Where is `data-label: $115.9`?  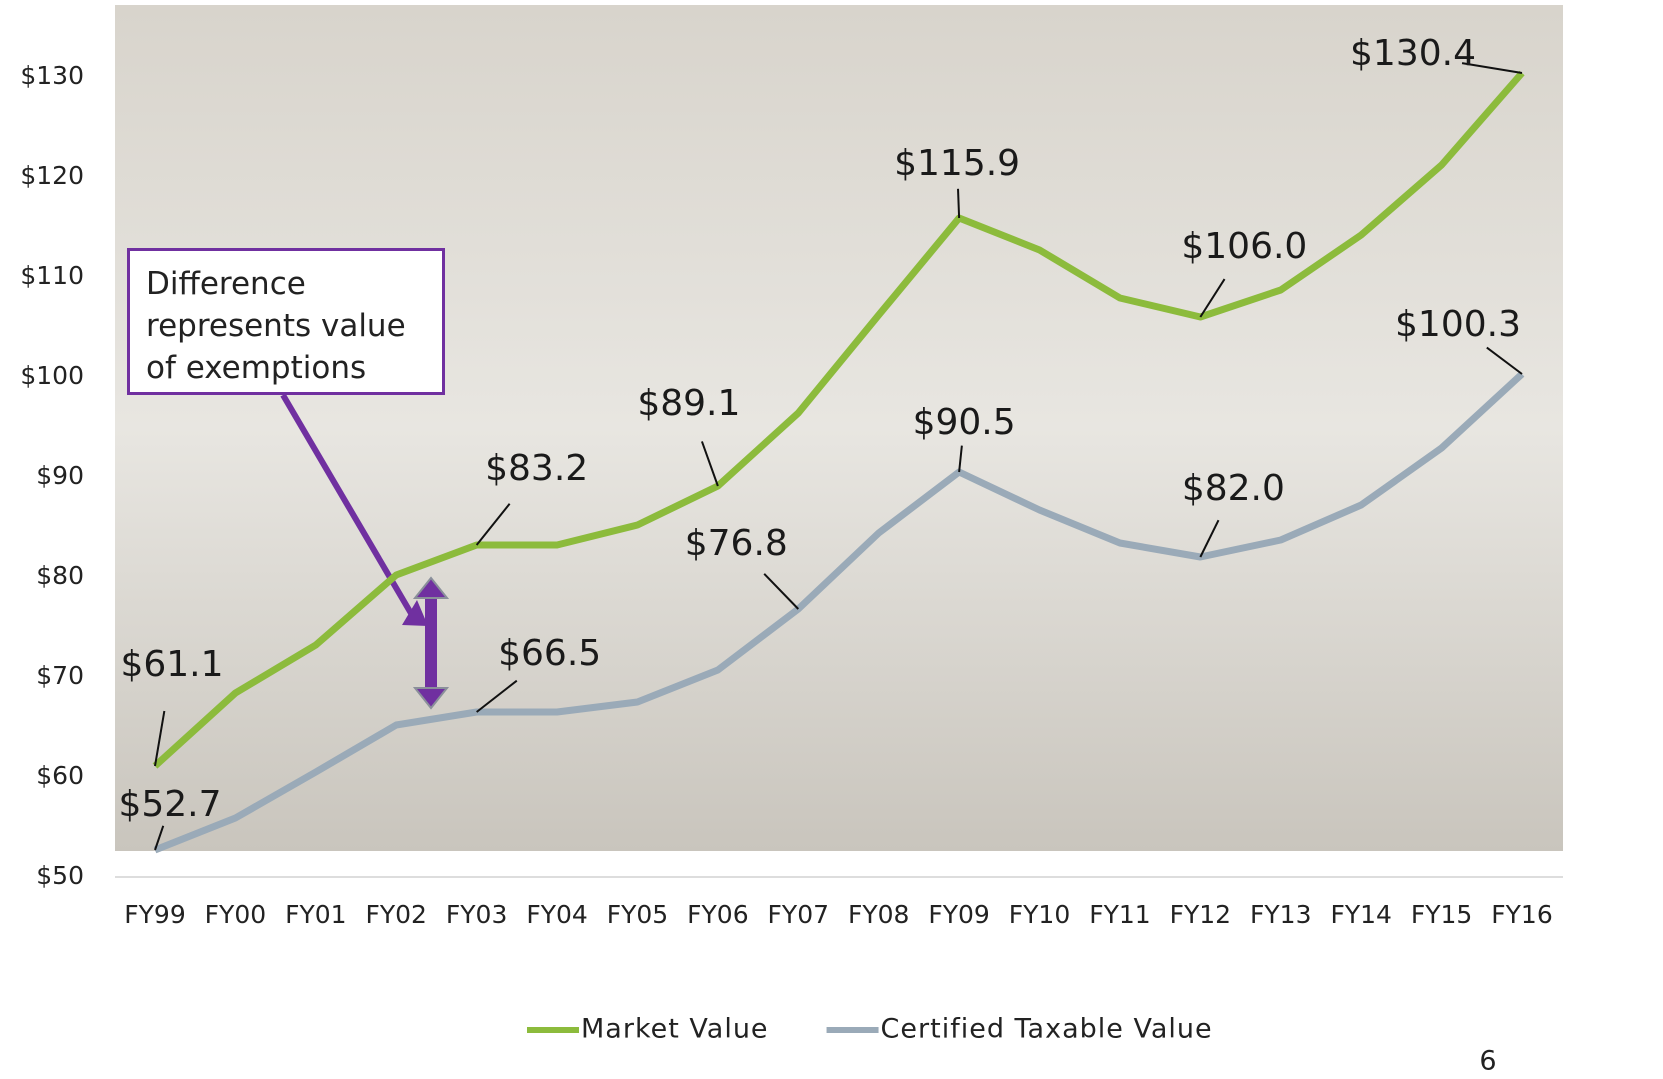
data-label: $115.9 is located at coordinates (957, 163).